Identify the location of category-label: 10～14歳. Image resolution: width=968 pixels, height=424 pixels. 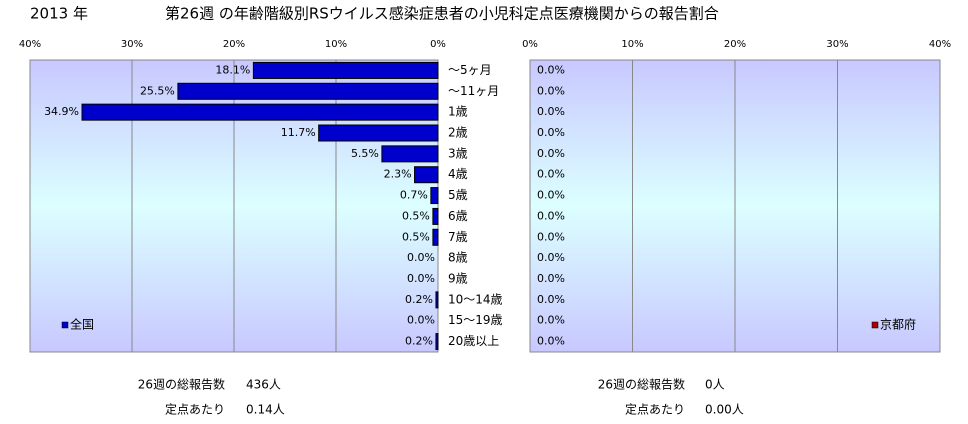
(475, 299).